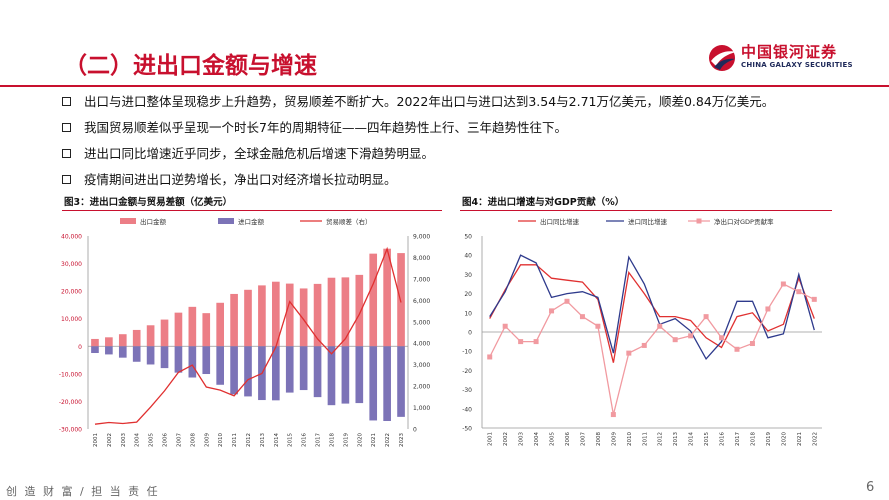 The width and height of the screenshot is (889, 500). Describe the element at coordinates (96, 440) in the screenshot. I see `x-tick-label: 2001` at that location.